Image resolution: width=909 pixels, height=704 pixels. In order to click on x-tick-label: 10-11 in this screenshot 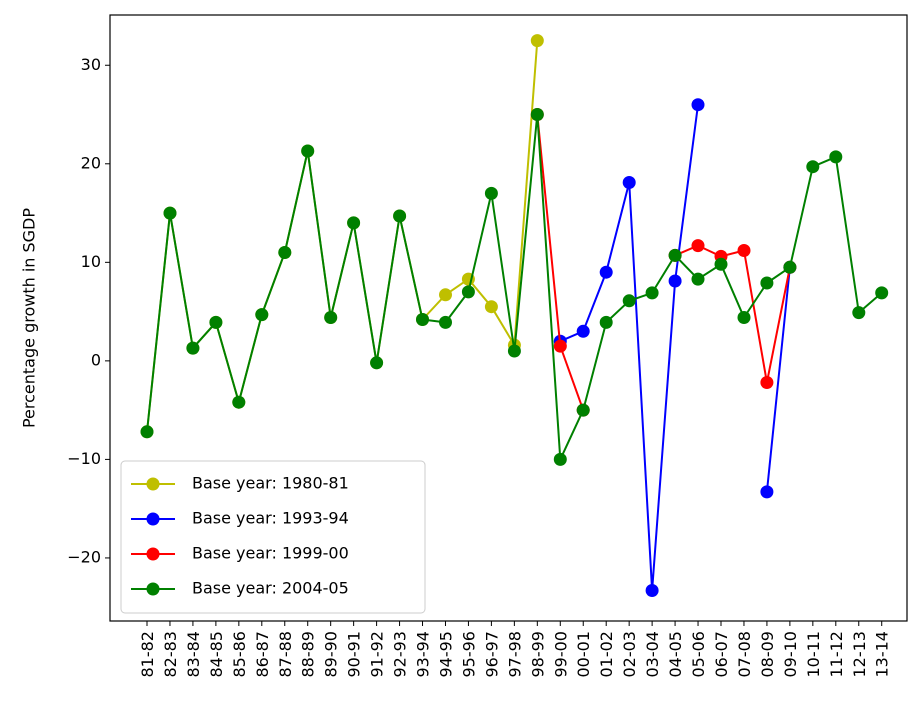, I will do `click(813, 654)`.